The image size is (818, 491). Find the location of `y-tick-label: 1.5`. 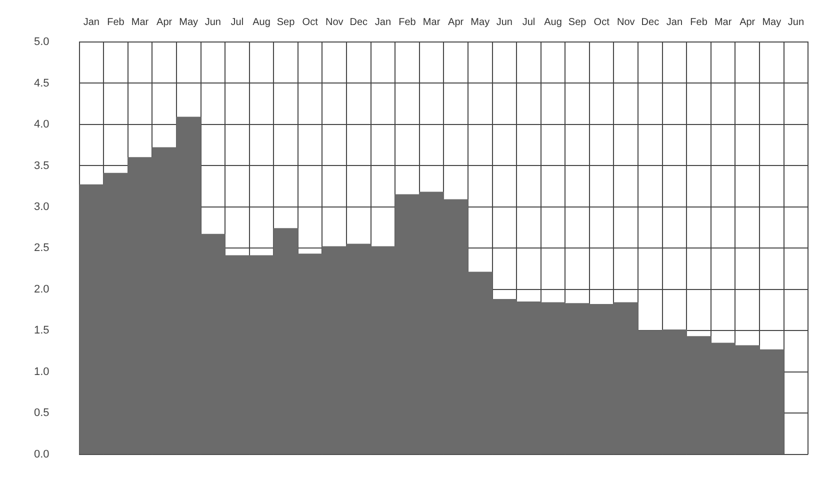

y-tick-label: 1.5 is located at coordinates (42, 330).